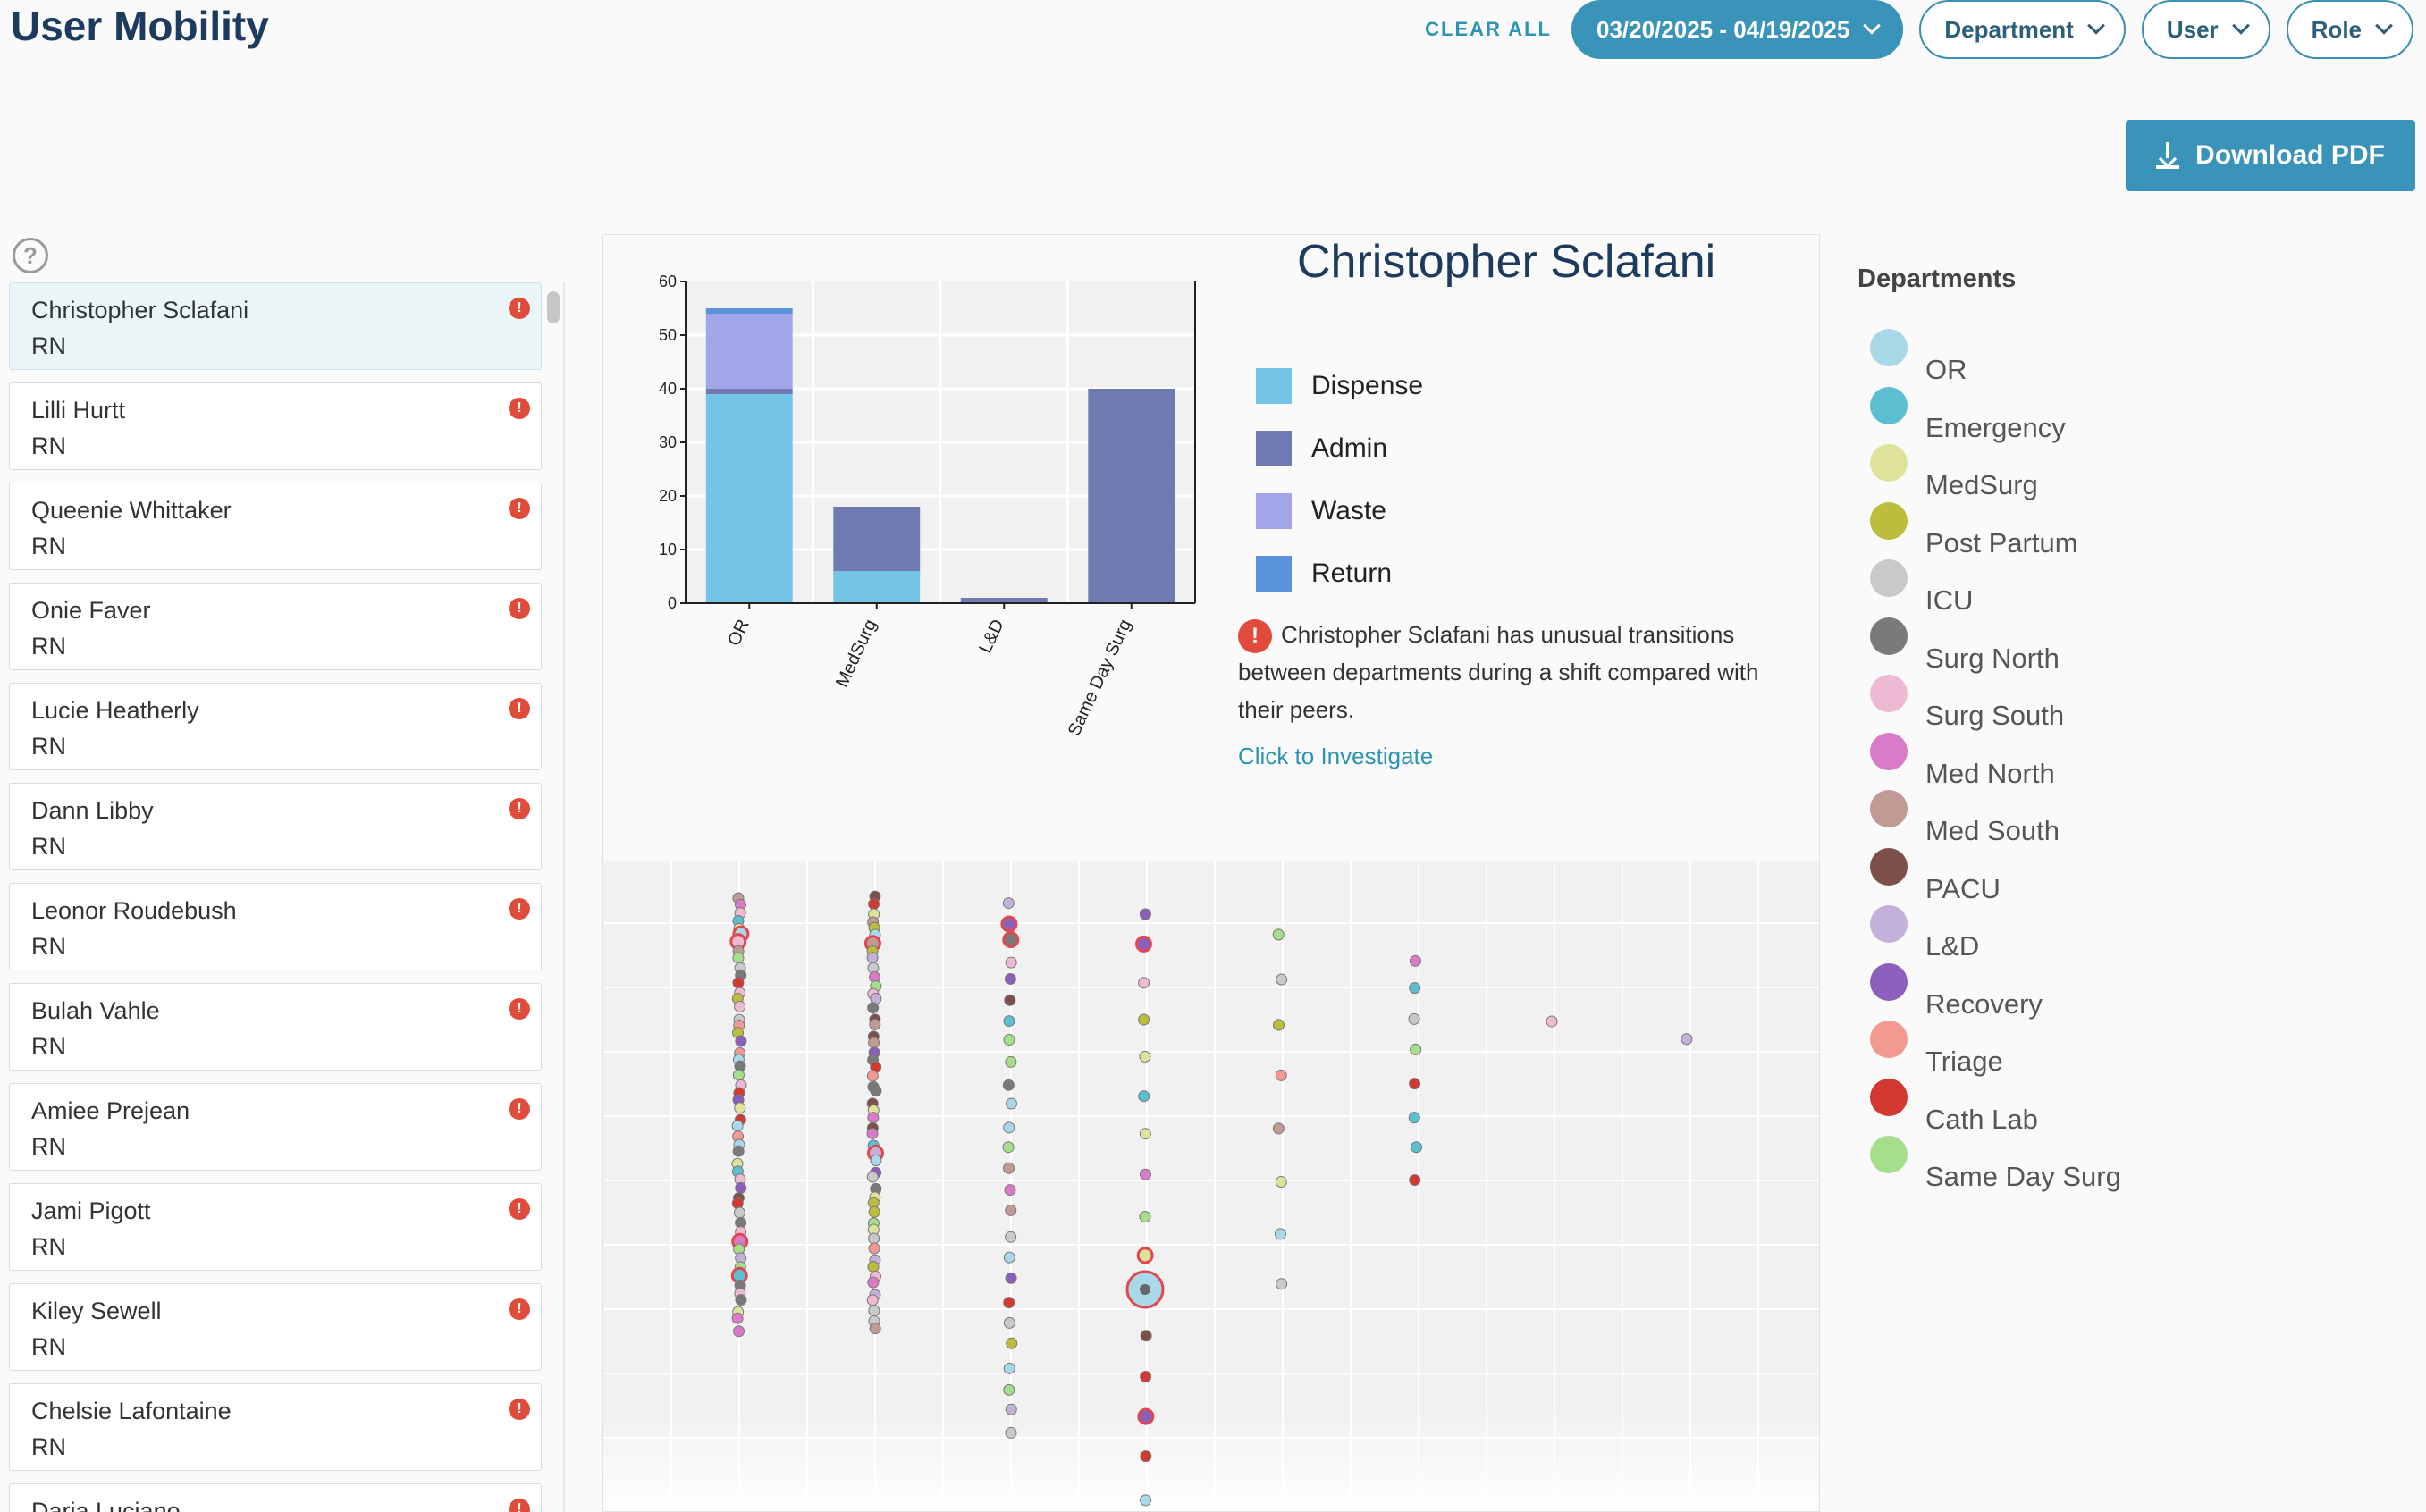 This screenshot has width=2426, height=1512. What do you see at coordinates (276, 1027) in the screenshot?
I see `user-card: Bulah Vahle RN!` at bounding box center [276, 1027].